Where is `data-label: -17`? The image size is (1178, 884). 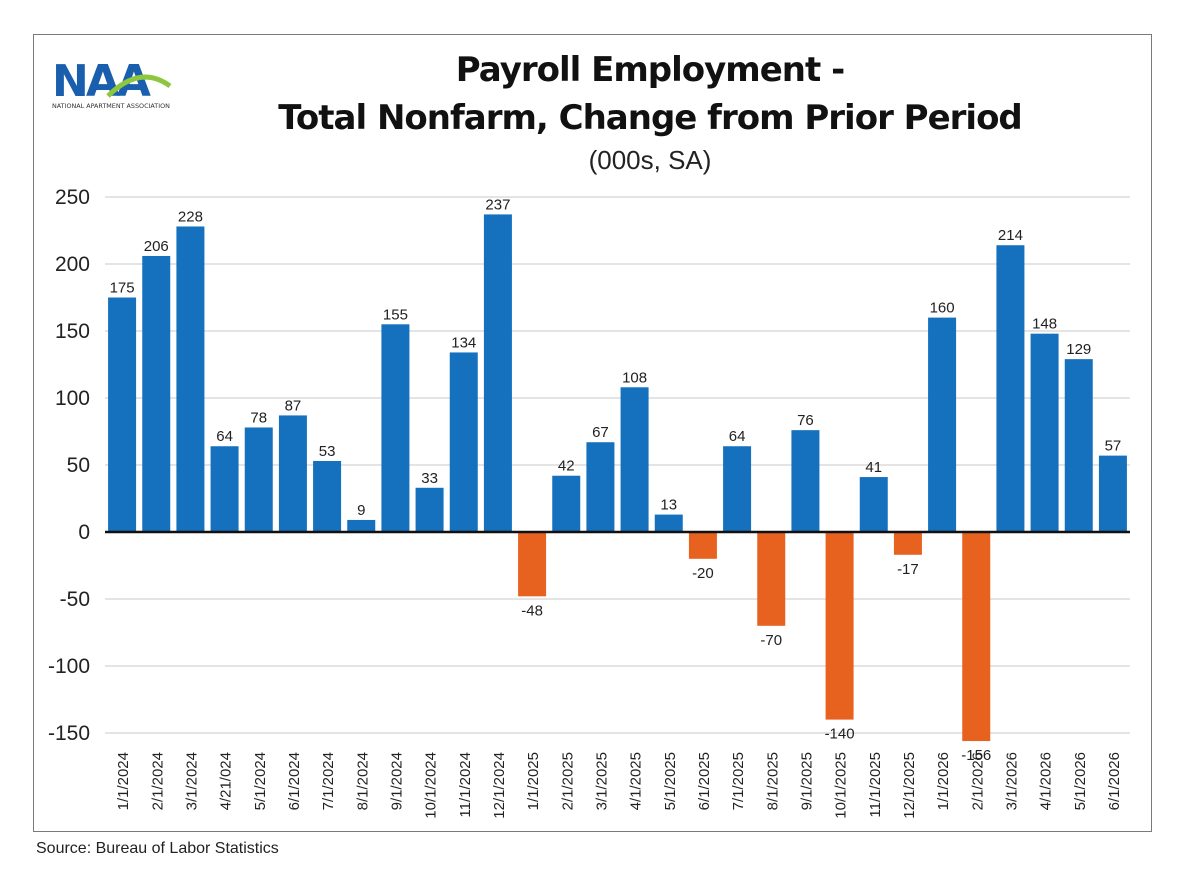
data-label: -17 is located at coordinates (908, 569).